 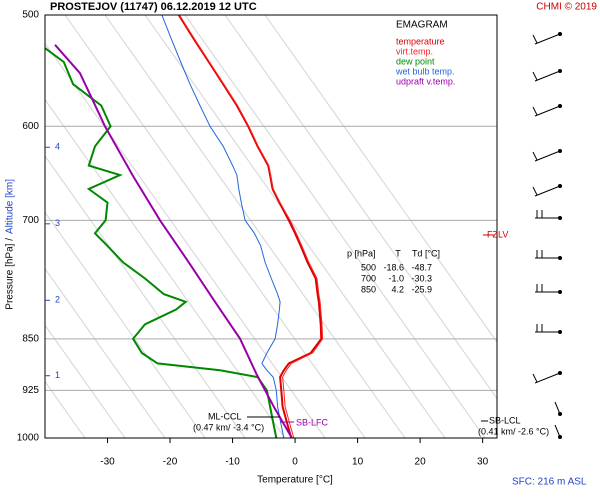 I want to click on x-tick-label: 0, so click(x=295, y=462).